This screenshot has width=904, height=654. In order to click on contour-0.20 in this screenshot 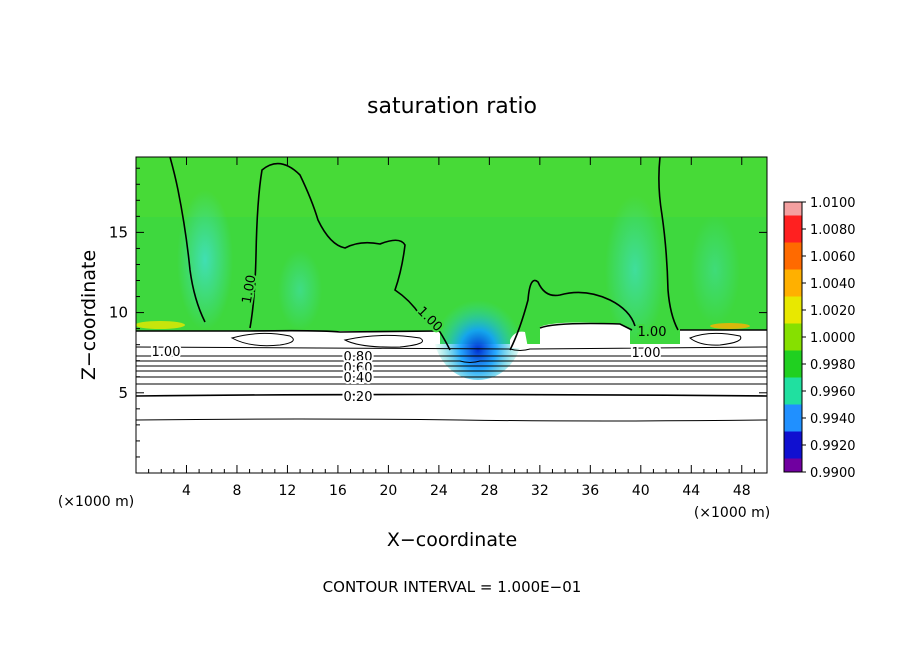, I will do `click(451, 395)`.